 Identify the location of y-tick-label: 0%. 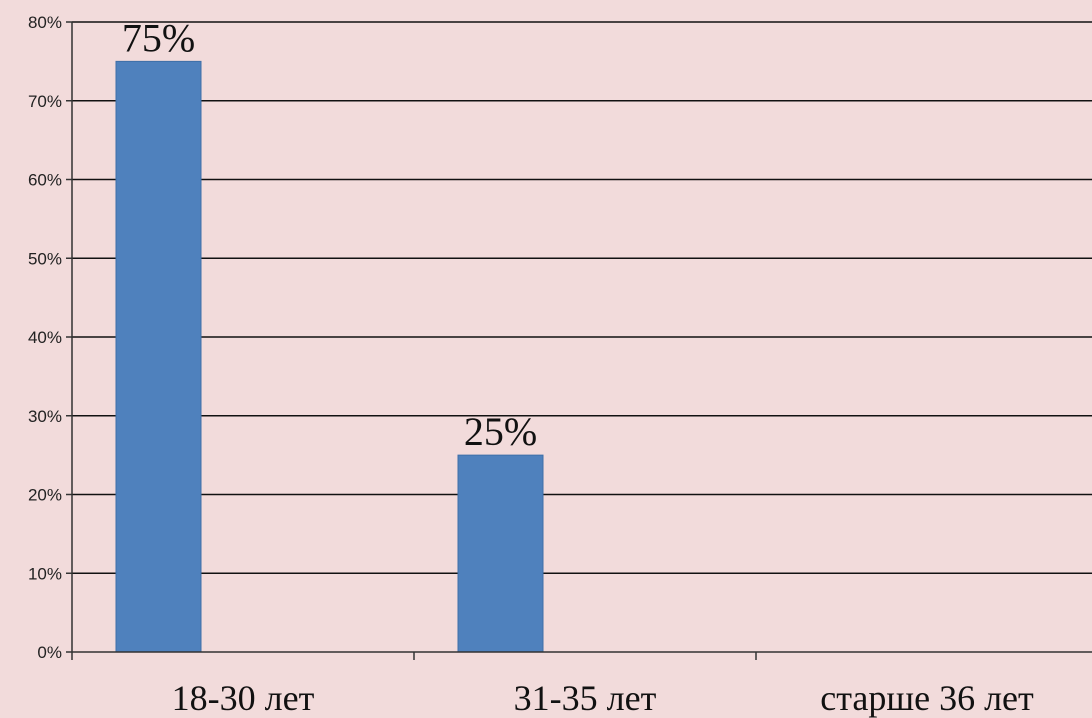
(49, 652).